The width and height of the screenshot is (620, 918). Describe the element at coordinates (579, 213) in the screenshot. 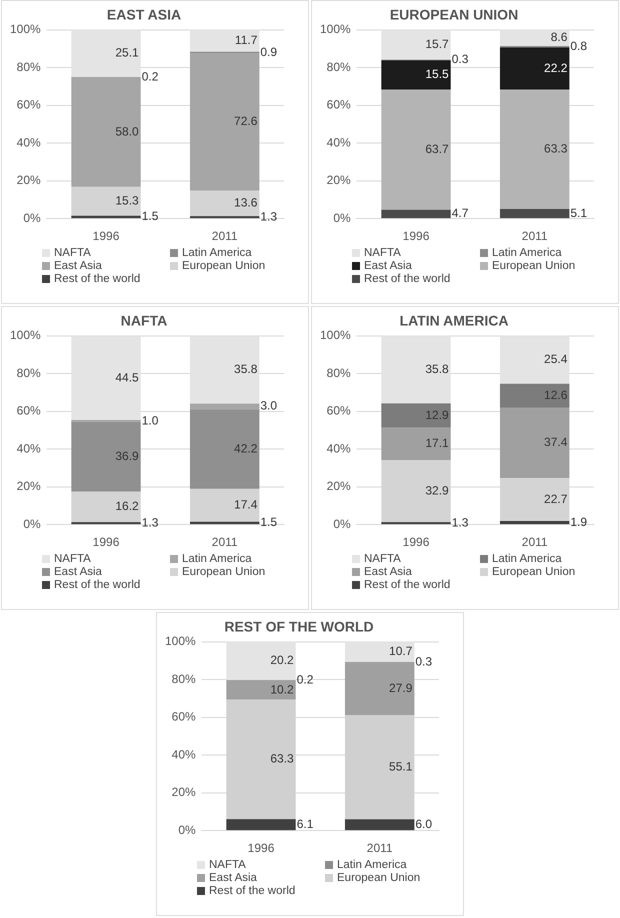

I see `data-label: 5.1` at that location.